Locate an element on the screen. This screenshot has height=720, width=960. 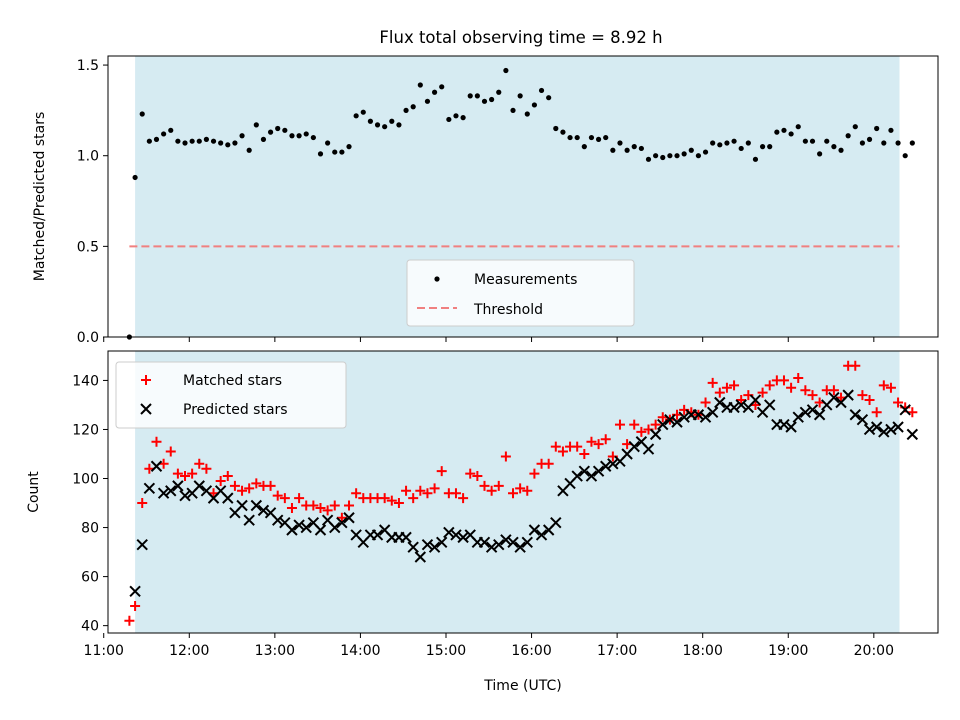
count-legend-box is located at coordinates (231, 395).